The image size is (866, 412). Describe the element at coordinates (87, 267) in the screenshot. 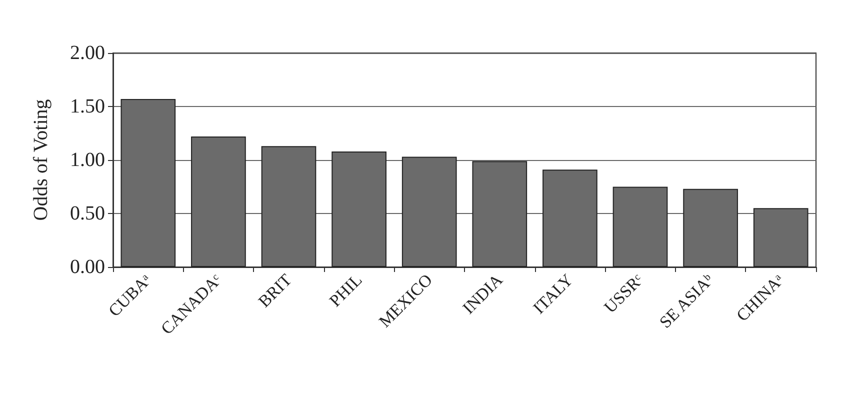

I see `y-tick-label: 0.00` at that location.